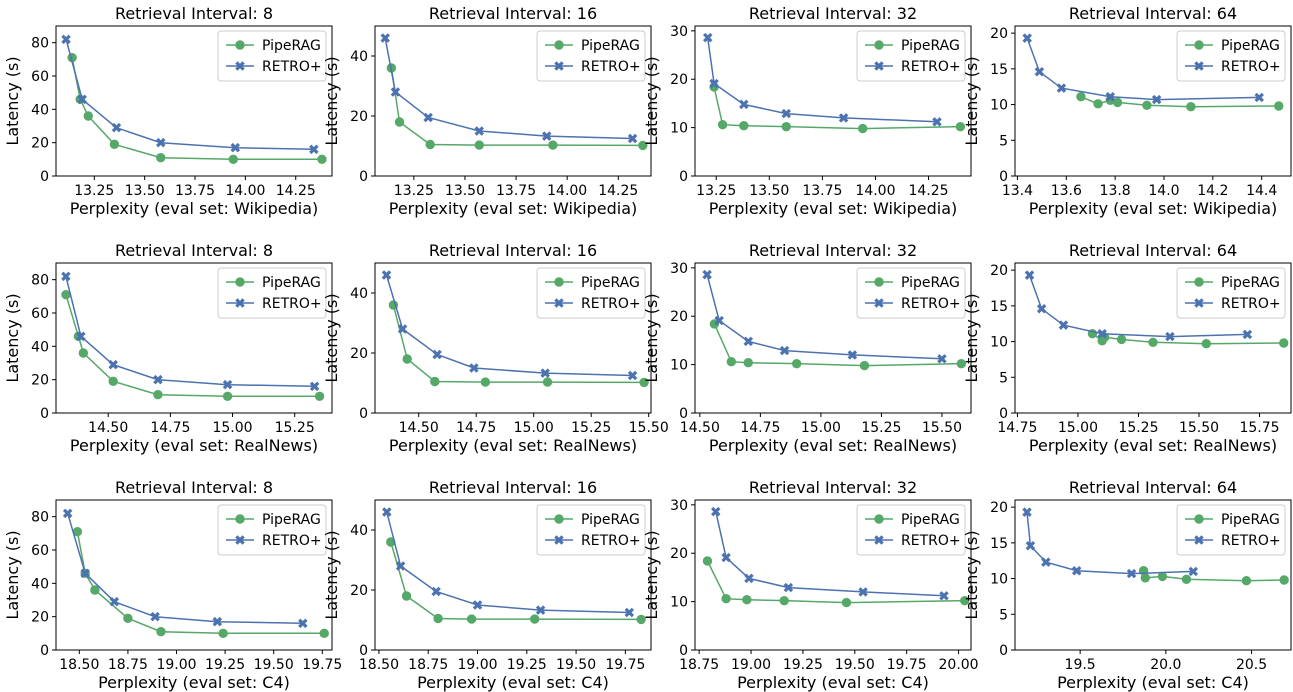 The width and height of the screenshot is (1293, 692). What do you see at coordinates (145, 191) in the screenshot?
I see `x-tick-label: 13.50` at bounding box center [145, 191].